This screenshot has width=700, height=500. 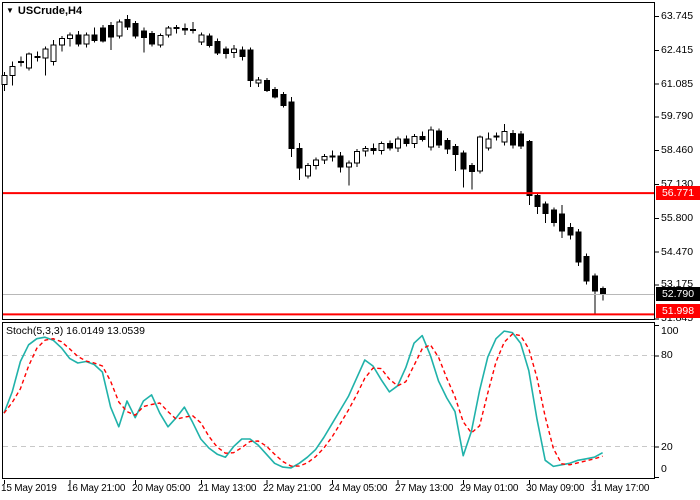 What do you see at coordinates (670, 331) in the screenshot?
I see `stochastic-axis-label: 100` at bounding box center [670, 331].